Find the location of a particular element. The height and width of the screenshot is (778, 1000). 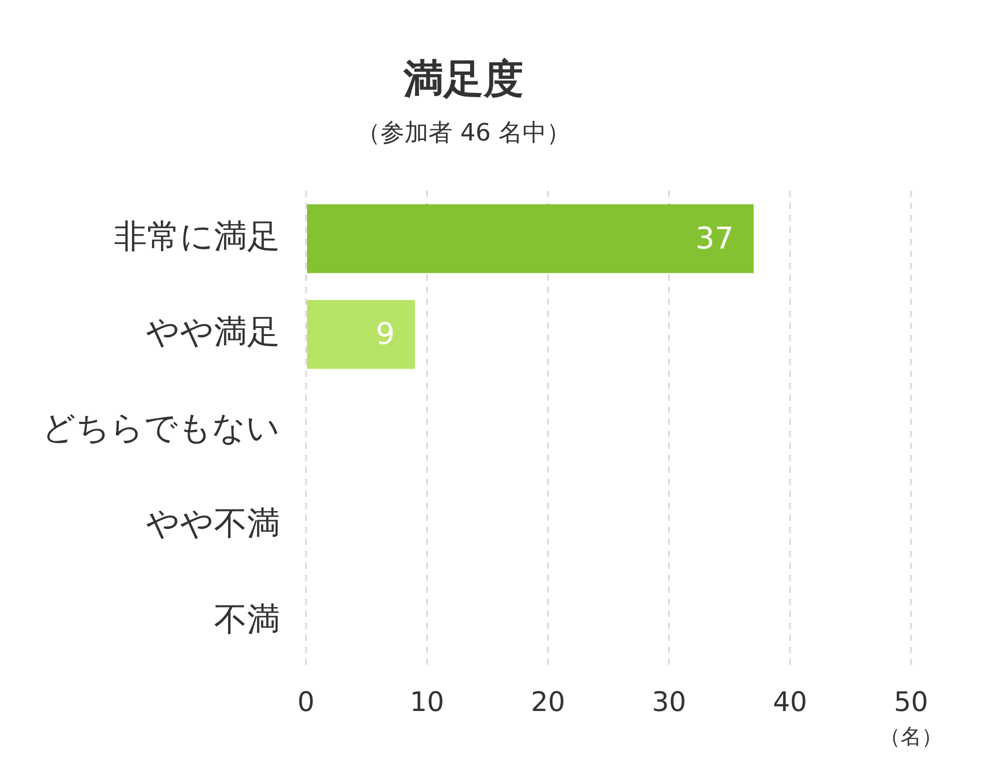

x-axis-title: （名） is located at coordinates (911, 736).